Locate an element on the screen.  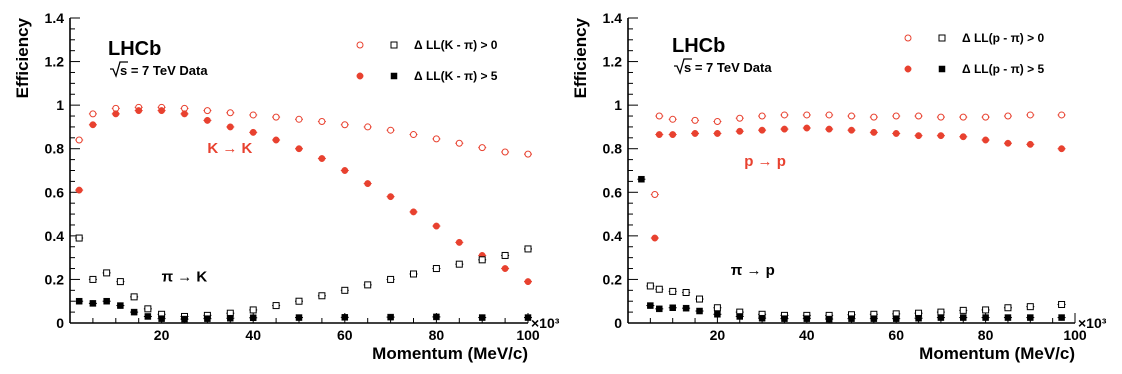
y-tick-label: 1 is located at coordinates (60, 105).